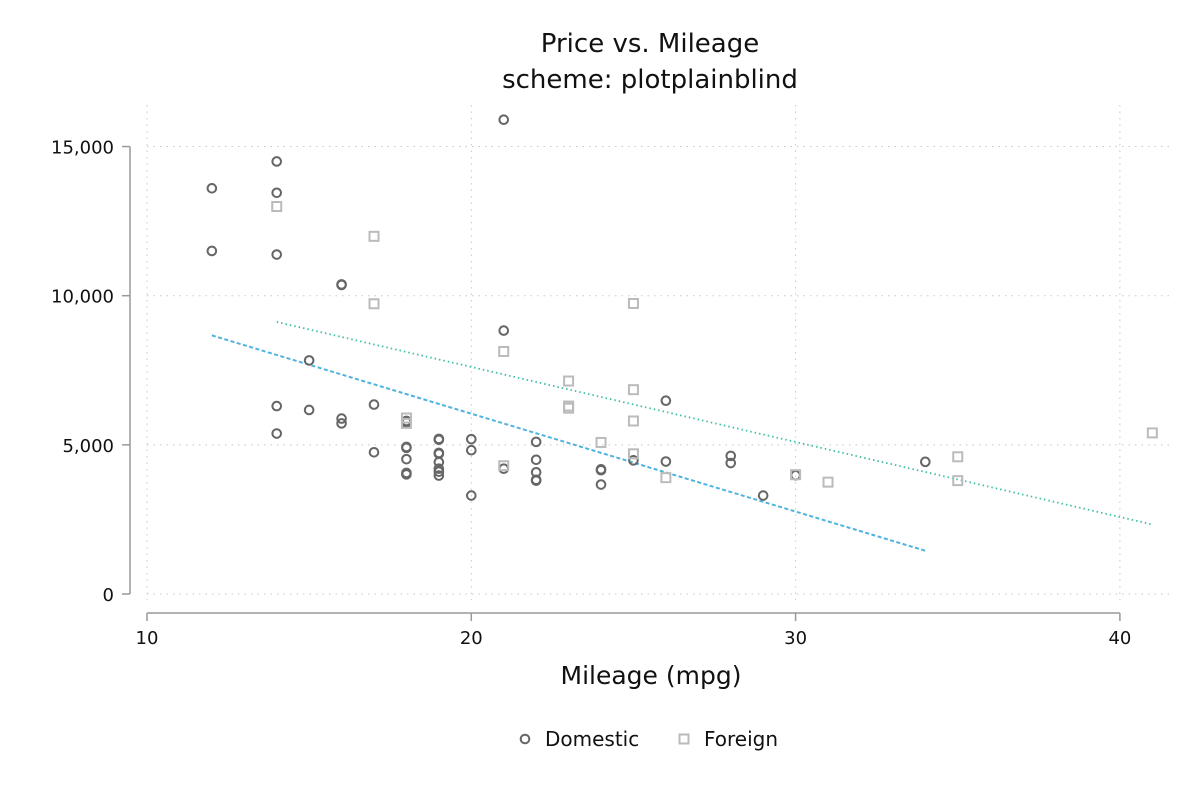 This screenshot has height=800, width=1200. I want to click on legend-item-foreign: Foreign, so click(728, 739).